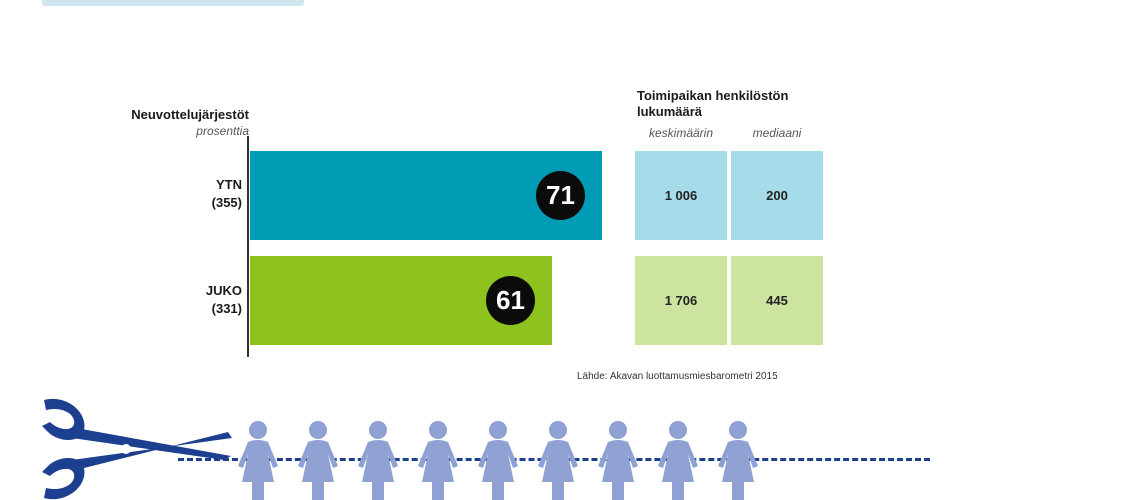 This screenshot has height=500, width=1140. I want to click on scissors-icon, so click(137, 449).